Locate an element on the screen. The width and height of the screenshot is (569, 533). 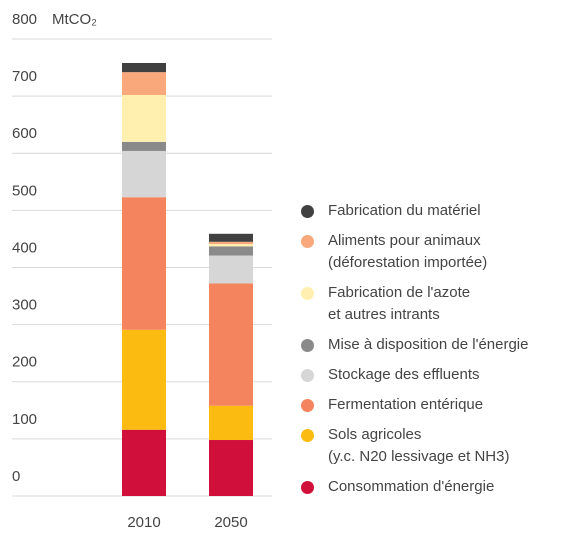
legend-label: Consommation d'énergie is located at coordinates (411, 486).